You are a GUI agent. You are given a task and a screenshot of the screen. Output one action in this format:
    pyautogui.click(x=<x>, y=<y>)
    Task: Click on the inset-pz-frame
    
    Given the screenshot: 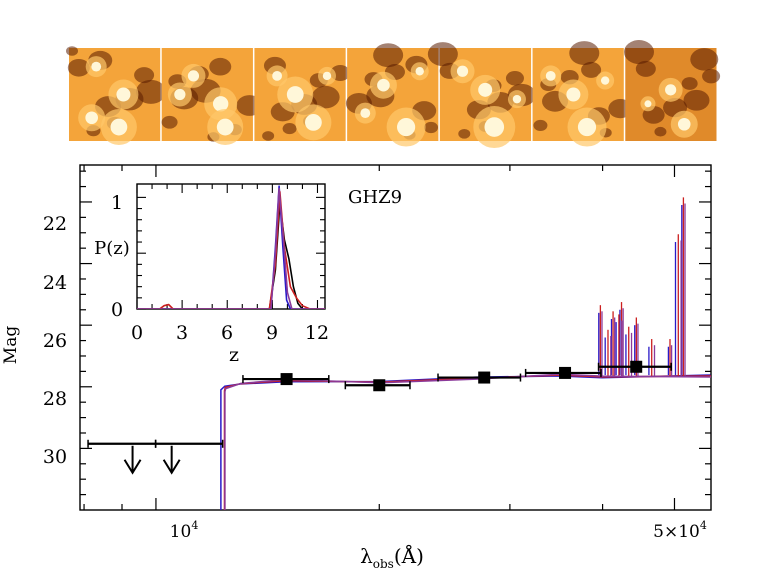 What is the action you would take?
    pyautogui.click(x=231, y=246)
    